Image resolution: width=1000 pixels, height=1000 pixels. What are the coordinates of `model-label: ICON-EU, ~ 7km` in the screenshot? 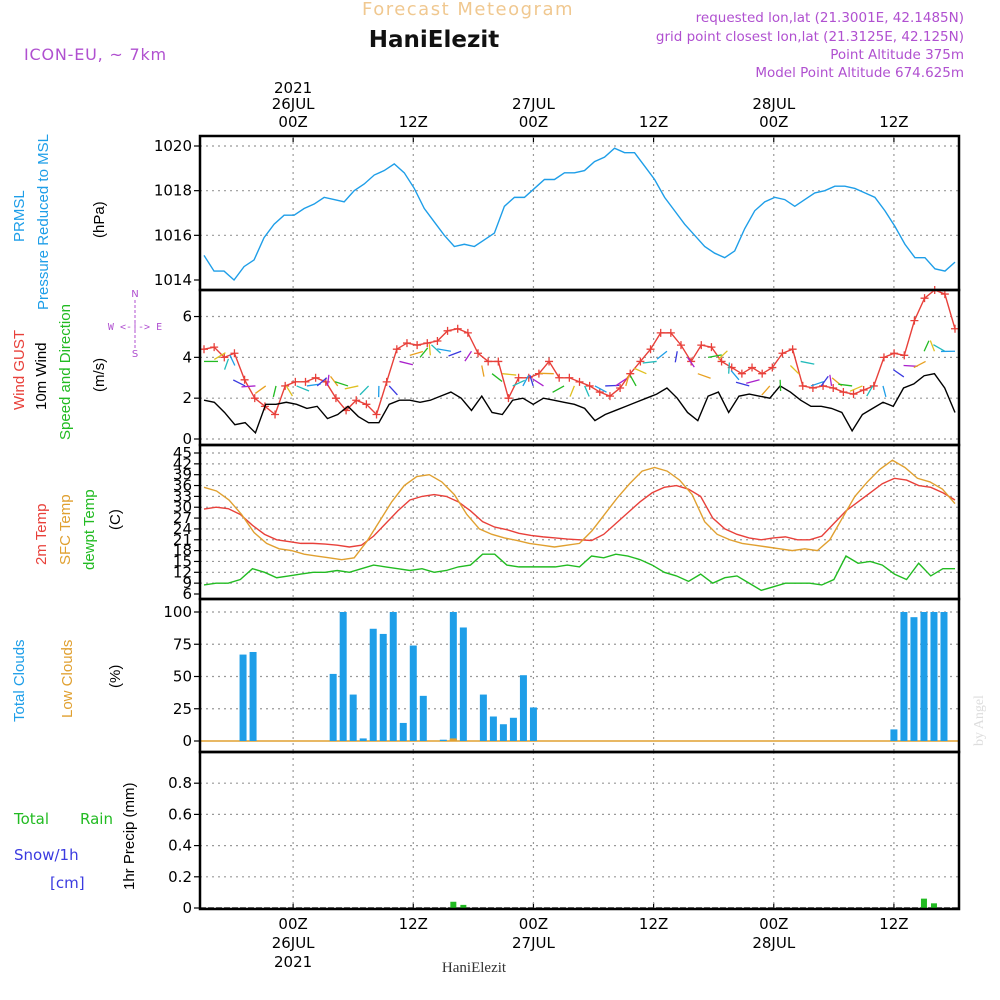 It's located at (95, 54).